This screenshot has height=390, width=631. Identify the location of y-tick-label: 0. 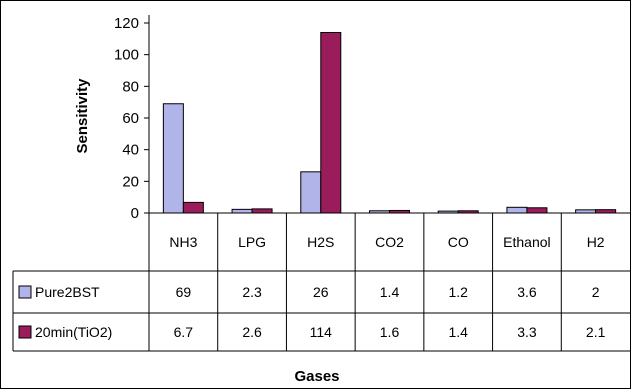
(135, 213).